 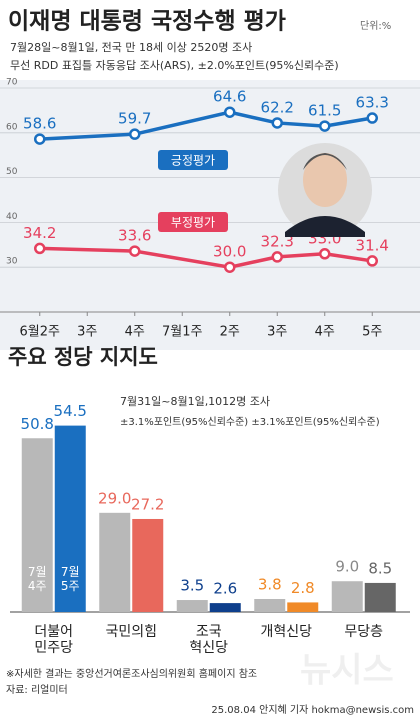 What do you see at coordinates (195, 401) in the screenshot?
I see `subtitle: 7월31일~8월1일,1012명 조사` at bounding box center [195, 401].